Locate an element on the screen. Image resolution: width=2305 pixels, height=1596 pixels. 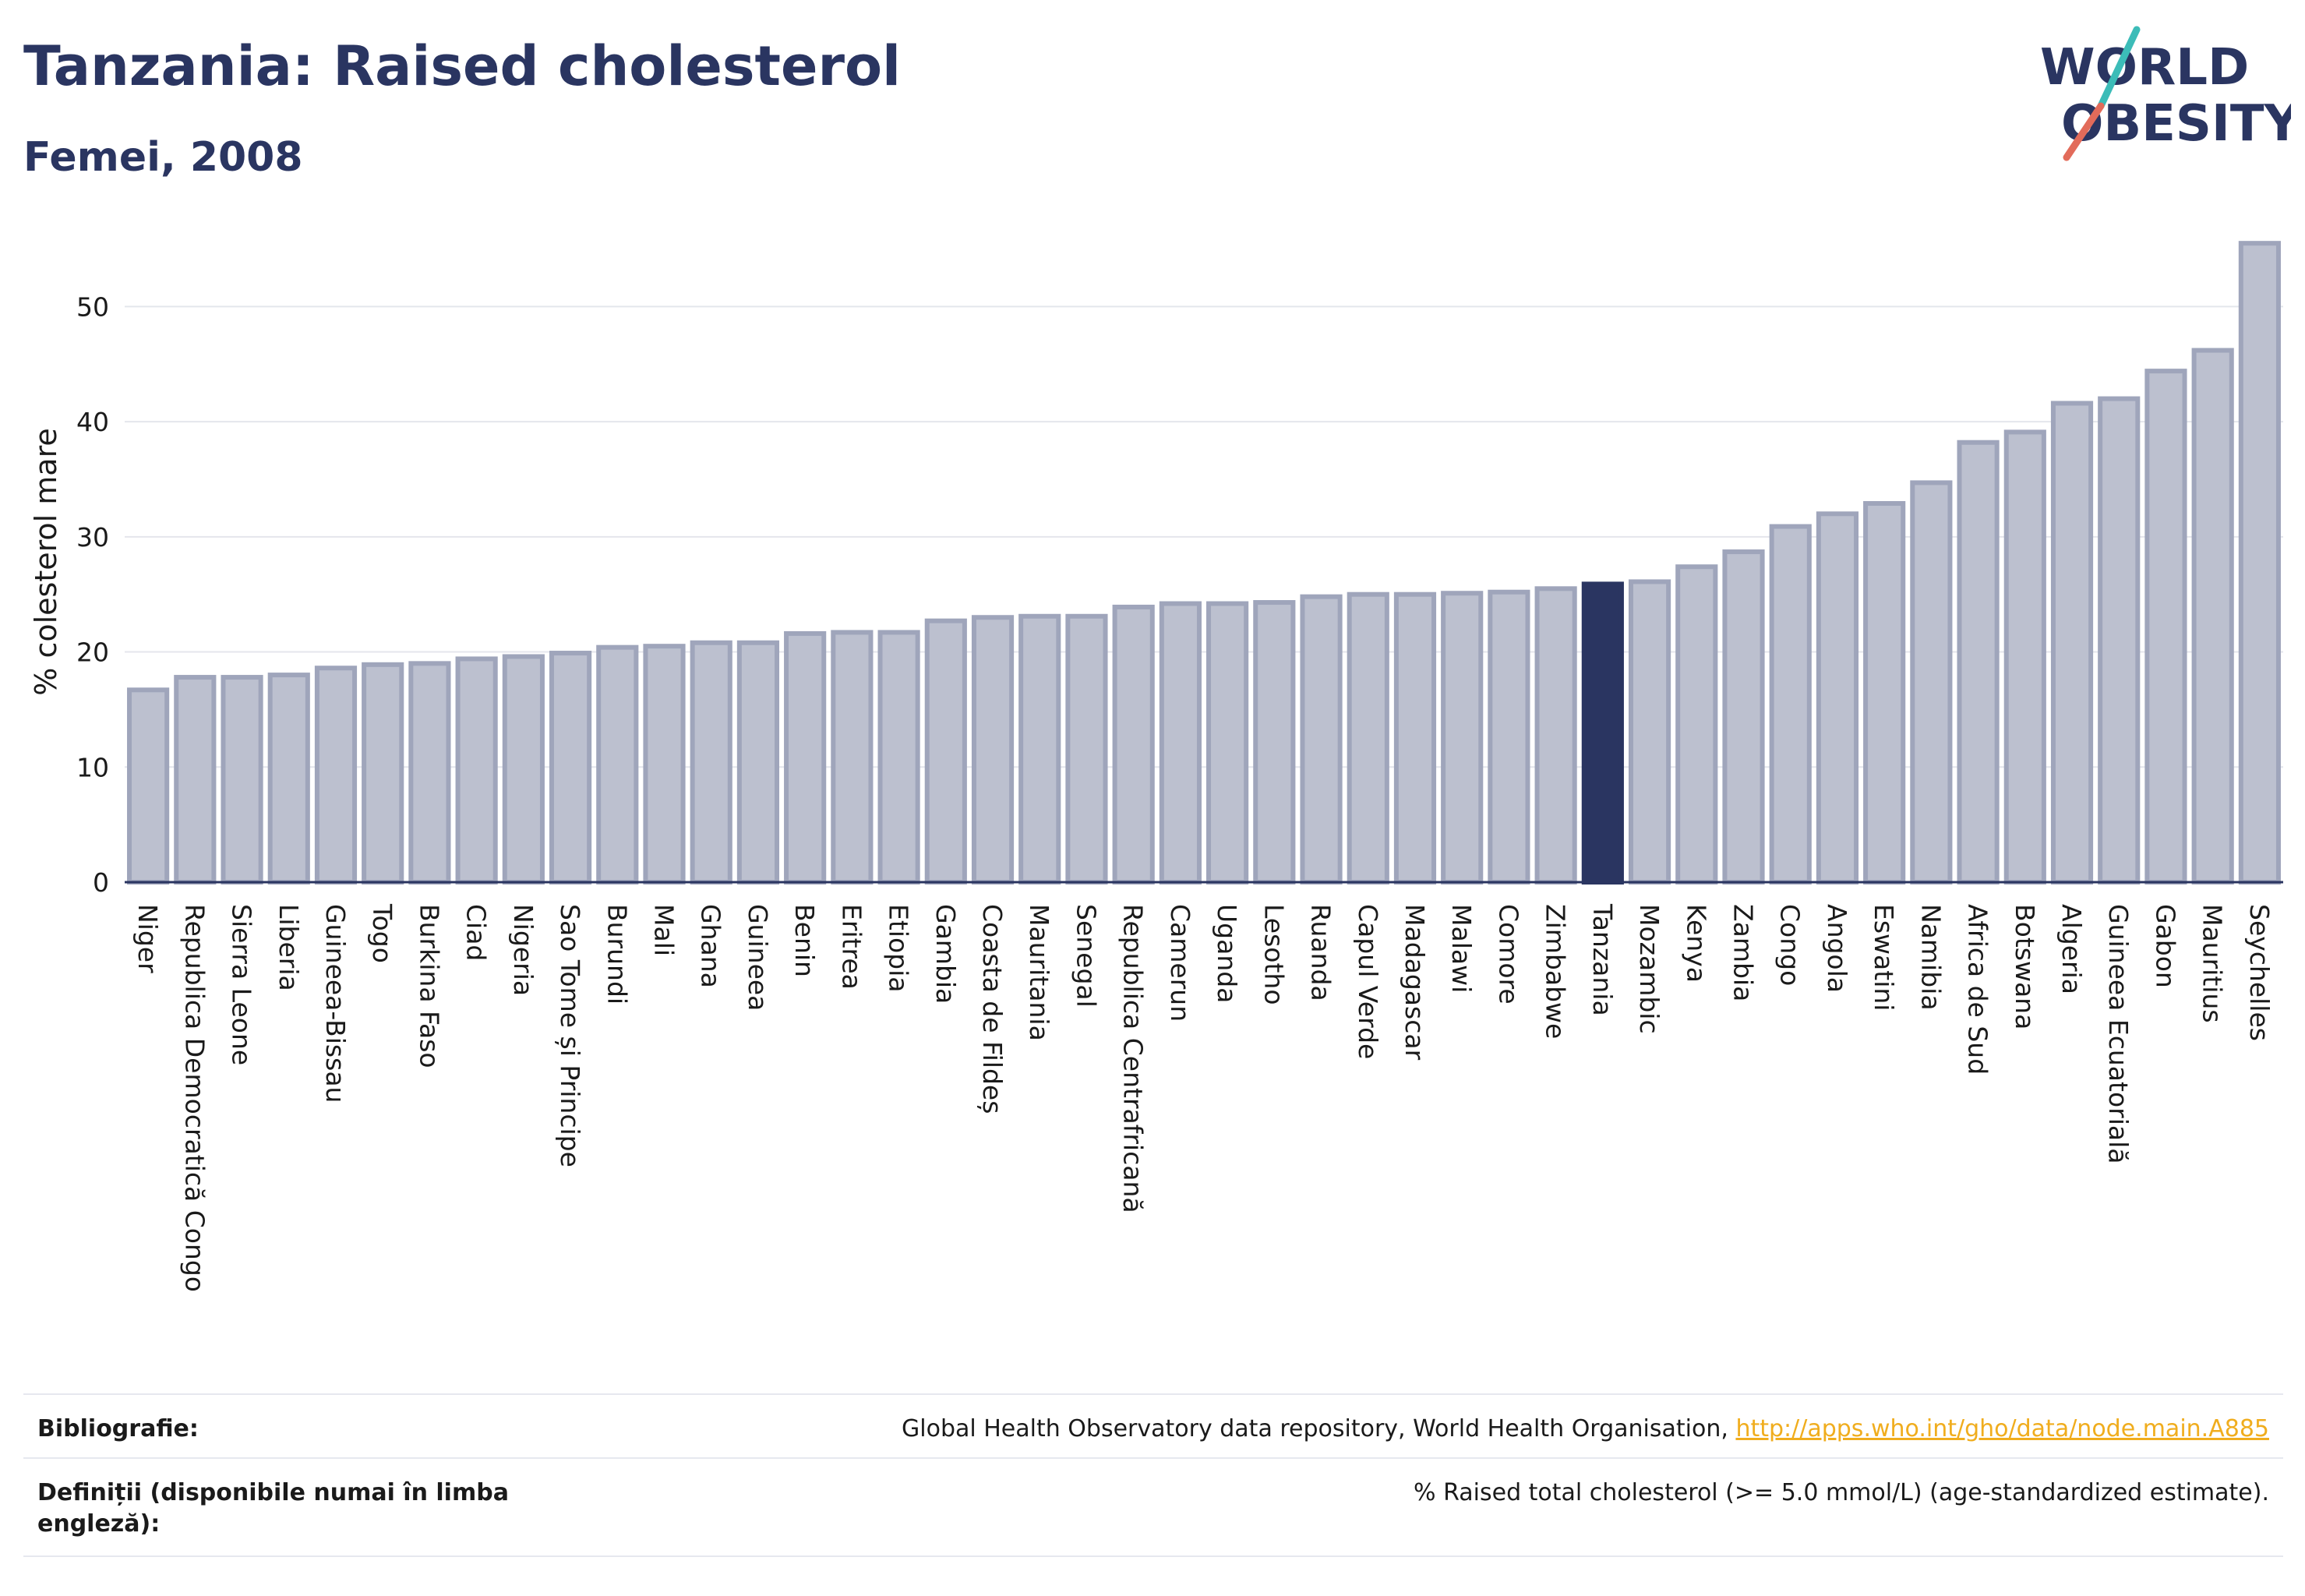
y-tick-label: 10 is located at coordinates (92, 767).